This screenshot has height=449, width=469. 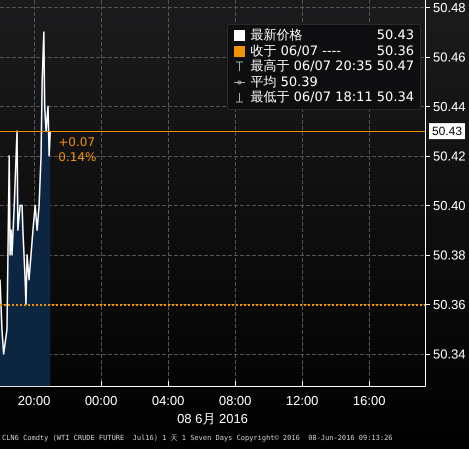 I want to click on annotation: 最高于 06/07 20:35 50.47, so click(x=332, y=66).